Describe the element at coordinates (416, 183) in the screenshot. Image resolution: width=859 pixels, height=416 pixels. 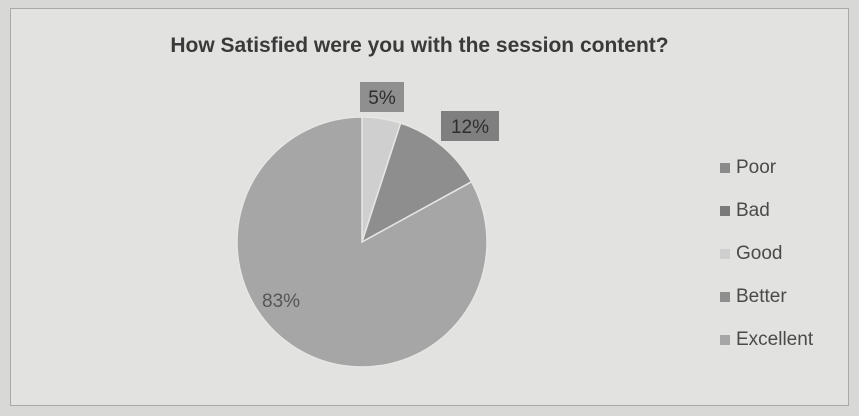
I see `pie-slice-better` at that location.